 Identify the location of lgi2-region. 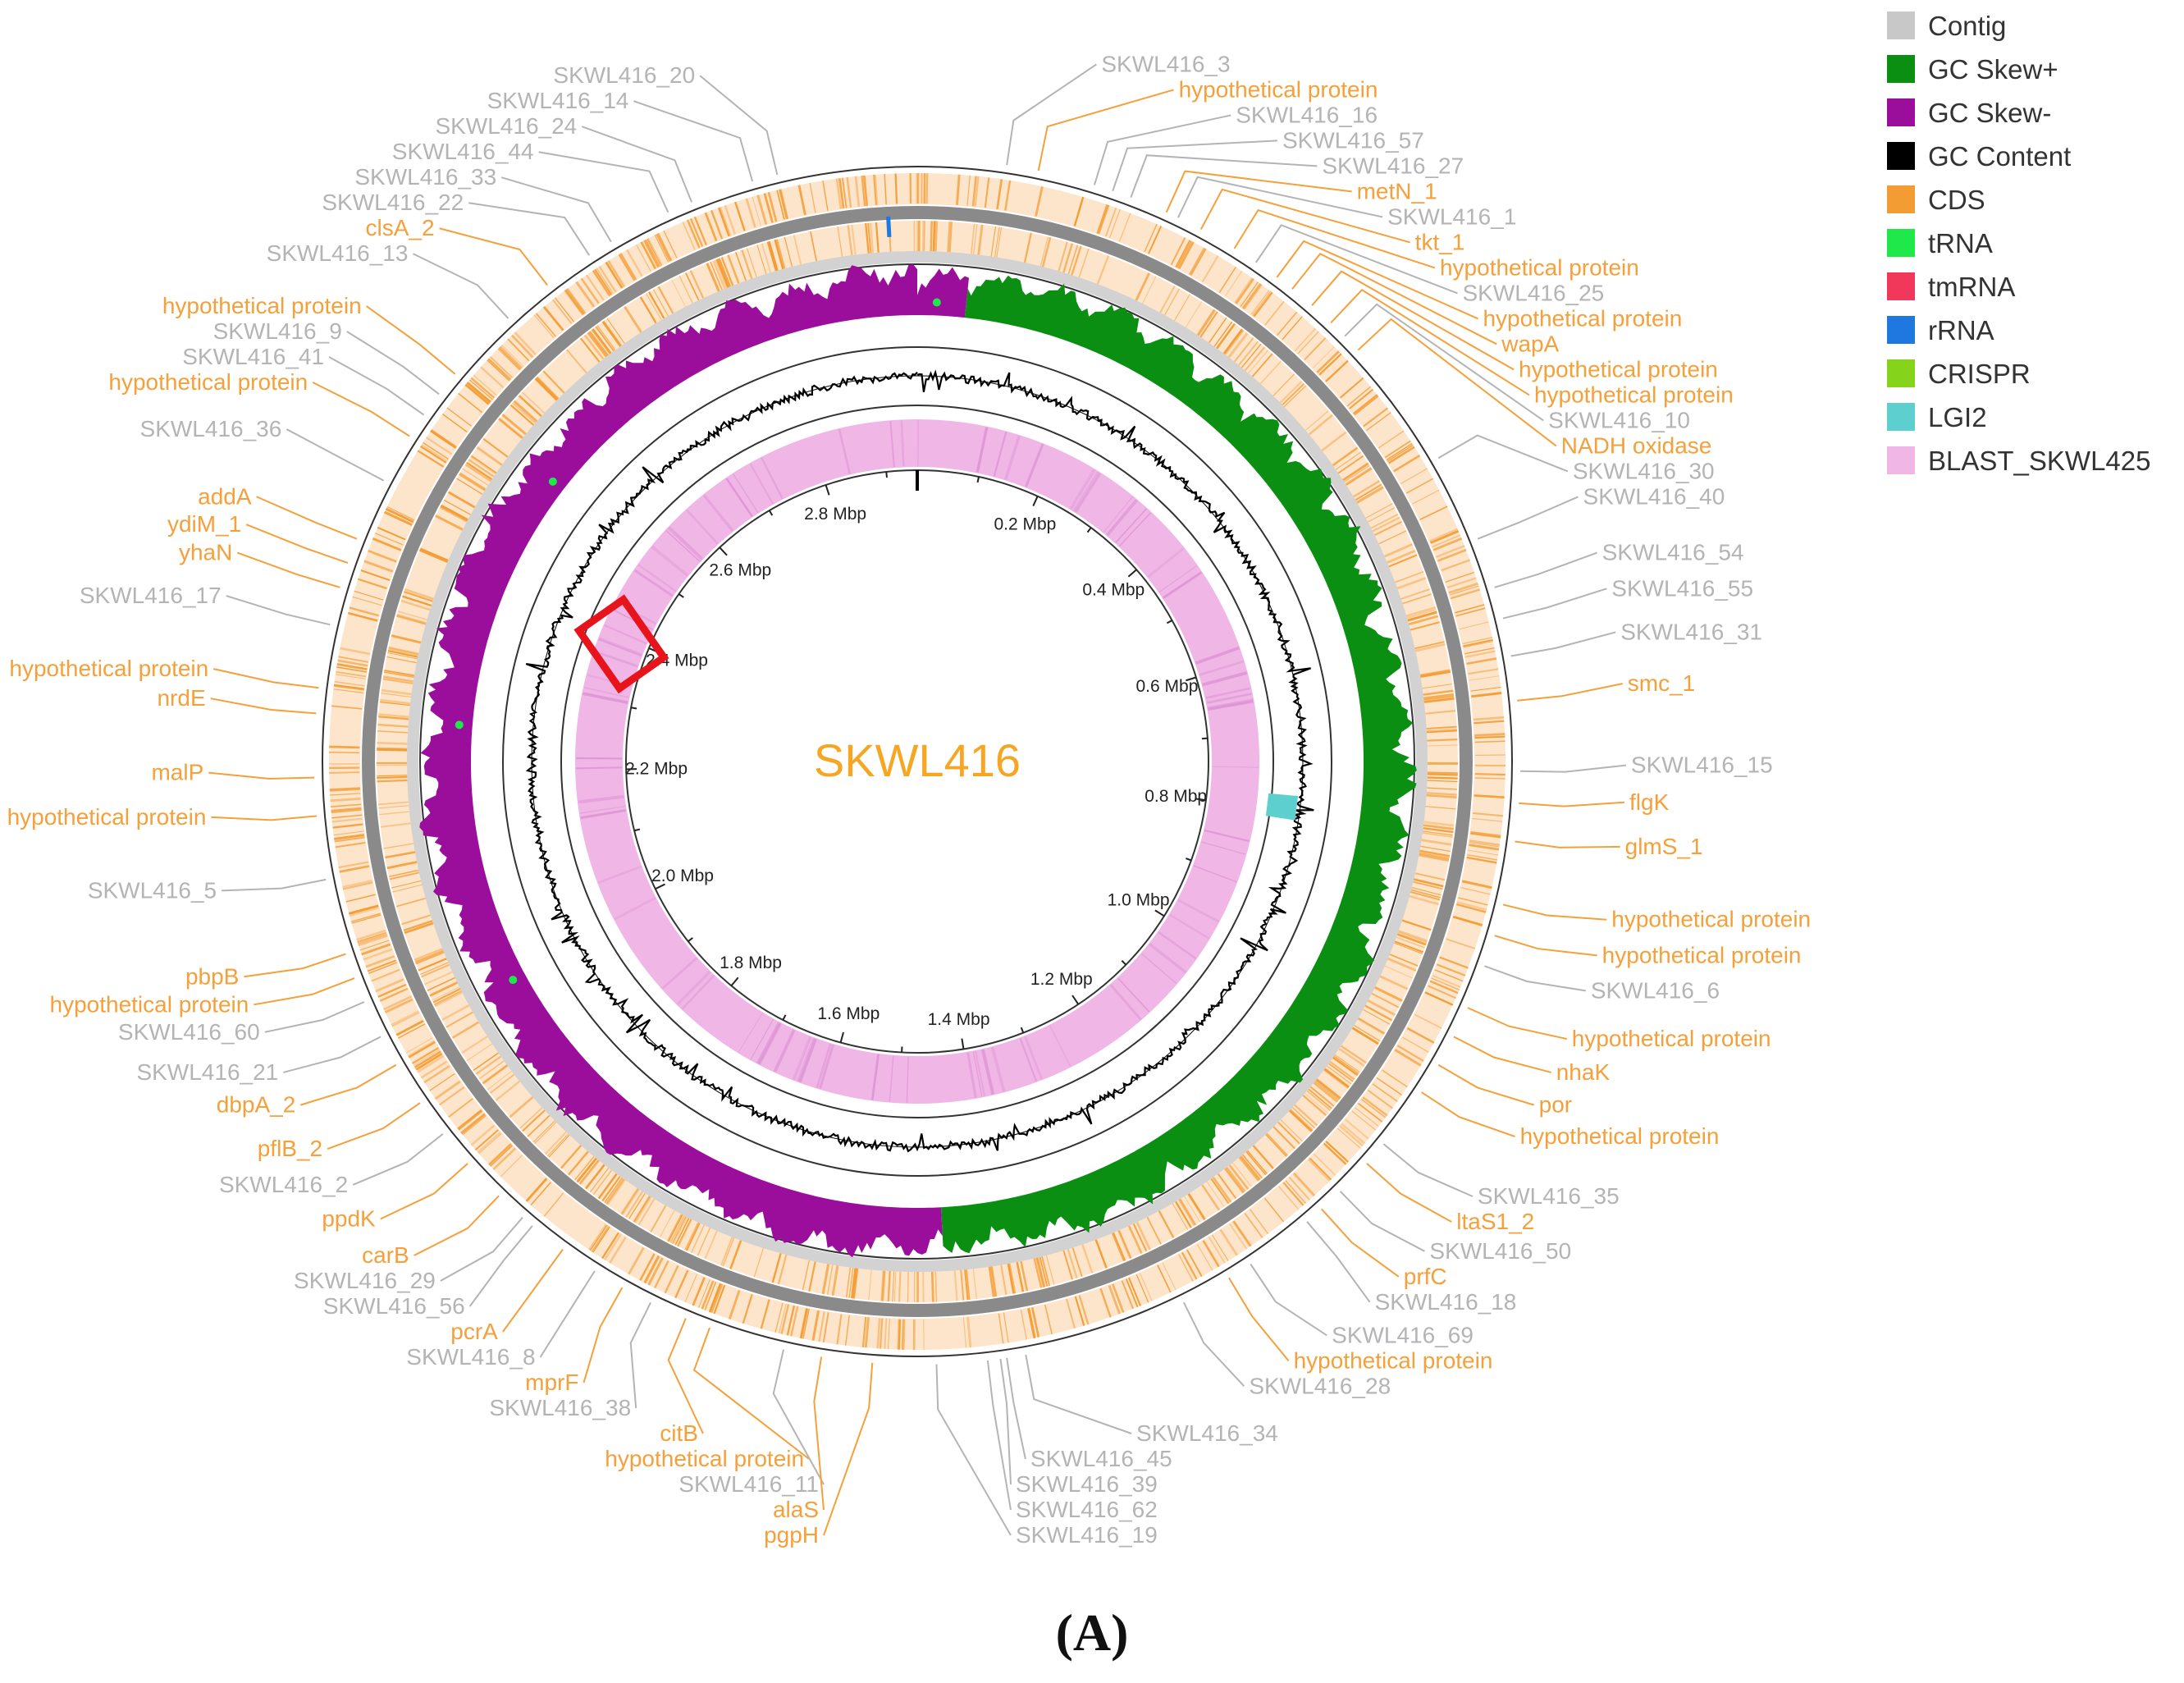
(1282, 807).